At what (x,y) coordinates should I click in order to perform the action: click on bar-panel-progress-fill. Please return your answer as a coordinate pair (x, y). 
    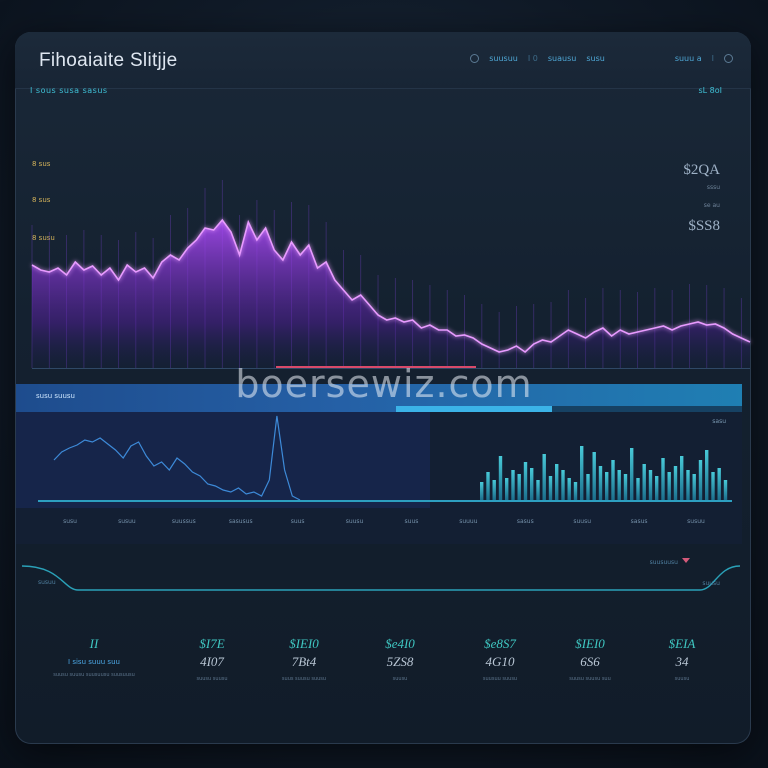
    Looking at the image, I should click on (474, 409).